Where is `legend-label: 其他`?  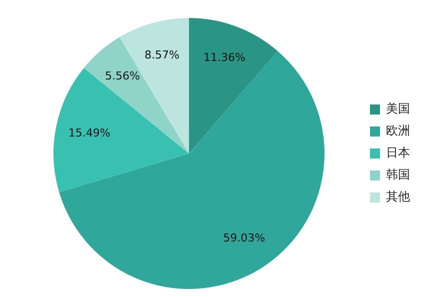
legend-label: 其他 is located at coordinates (398, 197).